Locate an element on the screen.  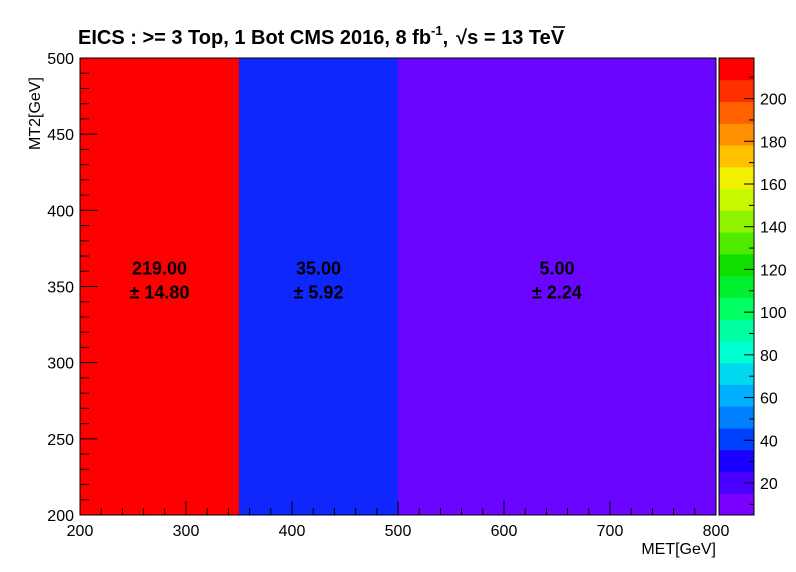
y-tick-label-4: 400 is located at coordinates (60, 211).